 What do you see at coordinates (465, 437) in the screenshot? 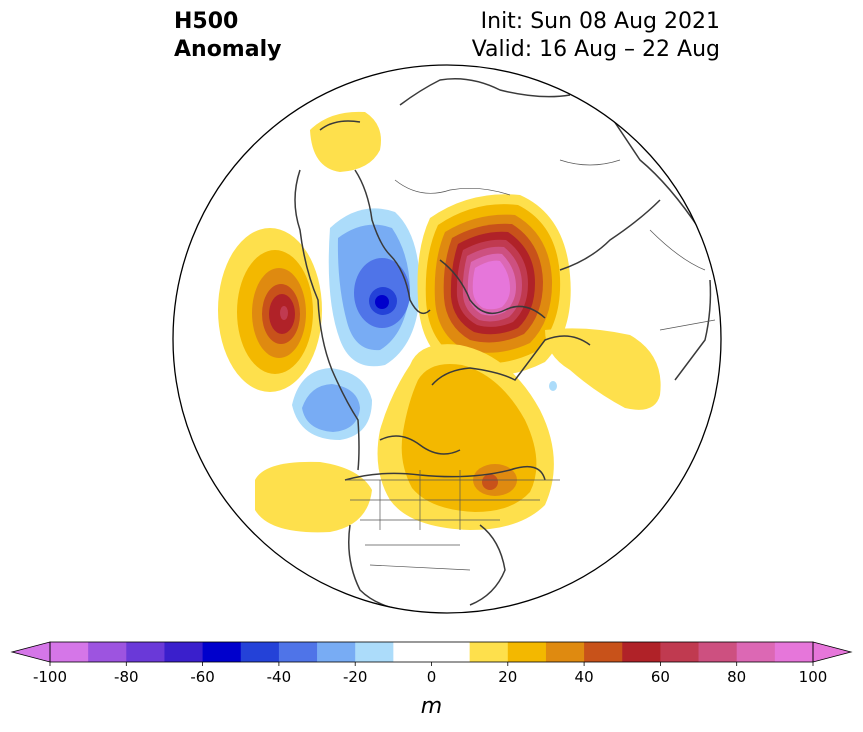
I see `canada-positive-anomaly` at bounding box center [465, 437].